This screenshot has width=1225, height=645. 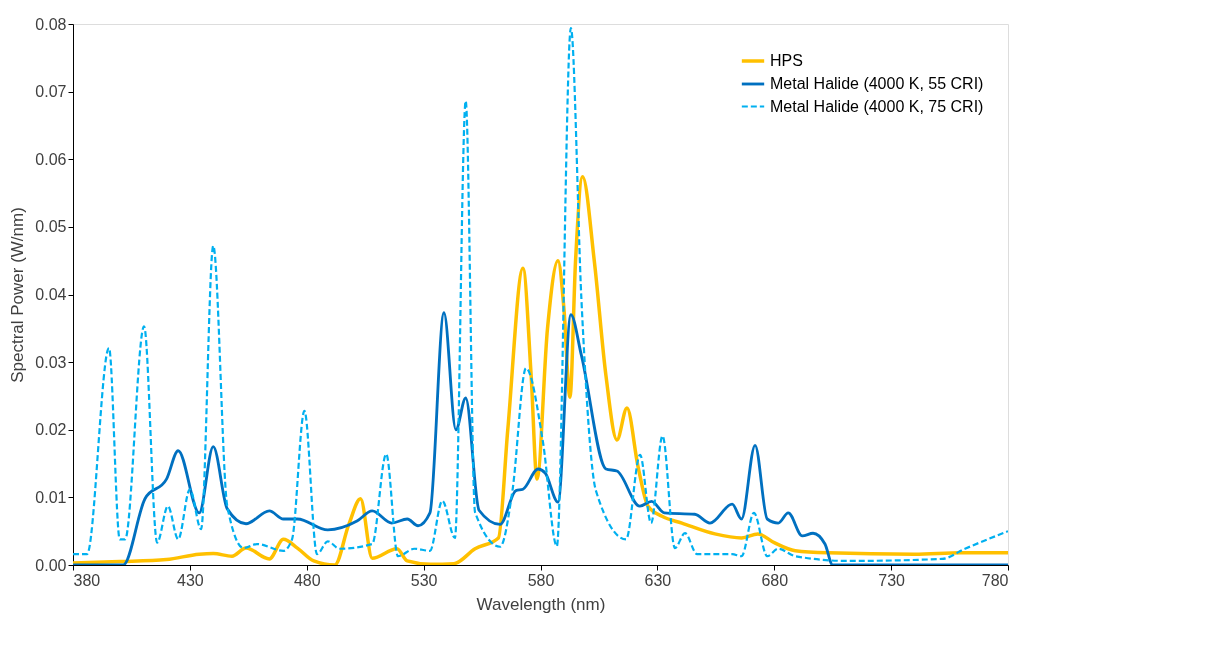 I want to click on y-tick-label: 0.02, so click(x=51, y=430).